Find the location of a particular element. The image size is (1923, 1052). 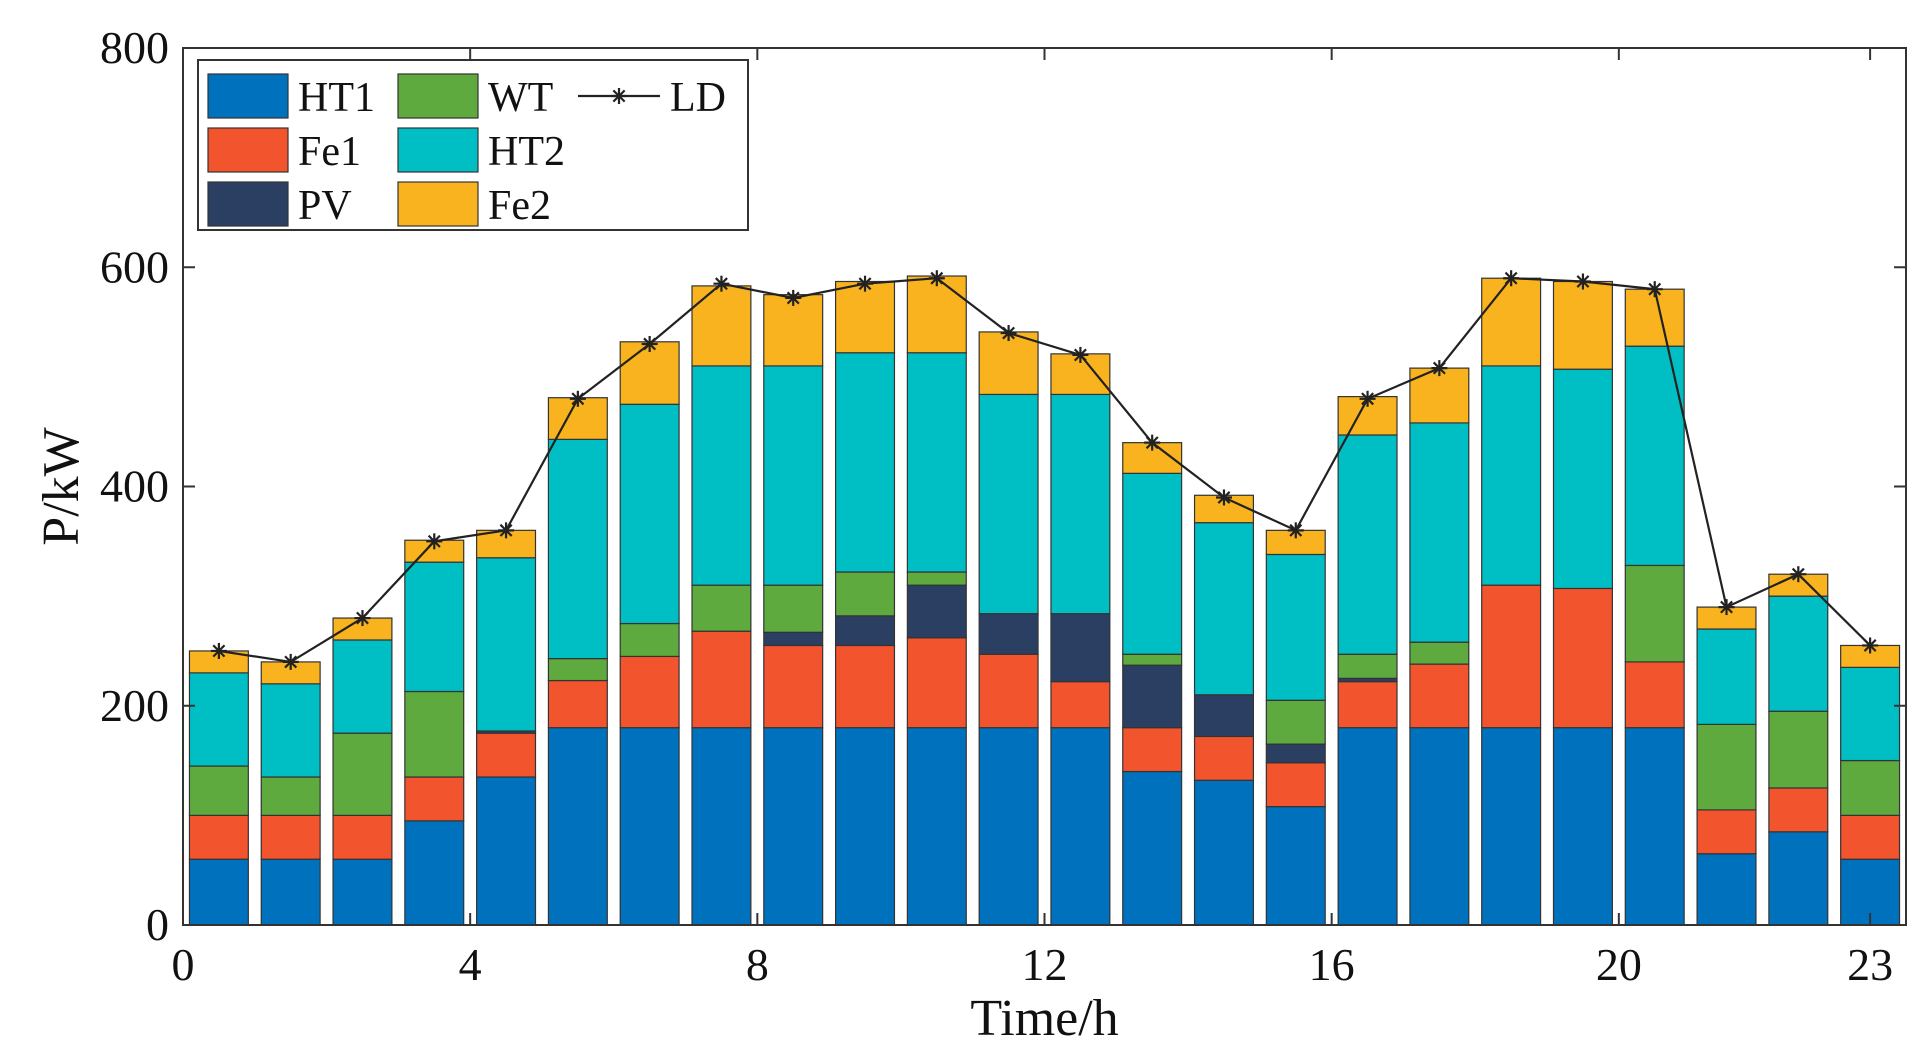

ld-marker-h1 is located at coordinates (290, 661).